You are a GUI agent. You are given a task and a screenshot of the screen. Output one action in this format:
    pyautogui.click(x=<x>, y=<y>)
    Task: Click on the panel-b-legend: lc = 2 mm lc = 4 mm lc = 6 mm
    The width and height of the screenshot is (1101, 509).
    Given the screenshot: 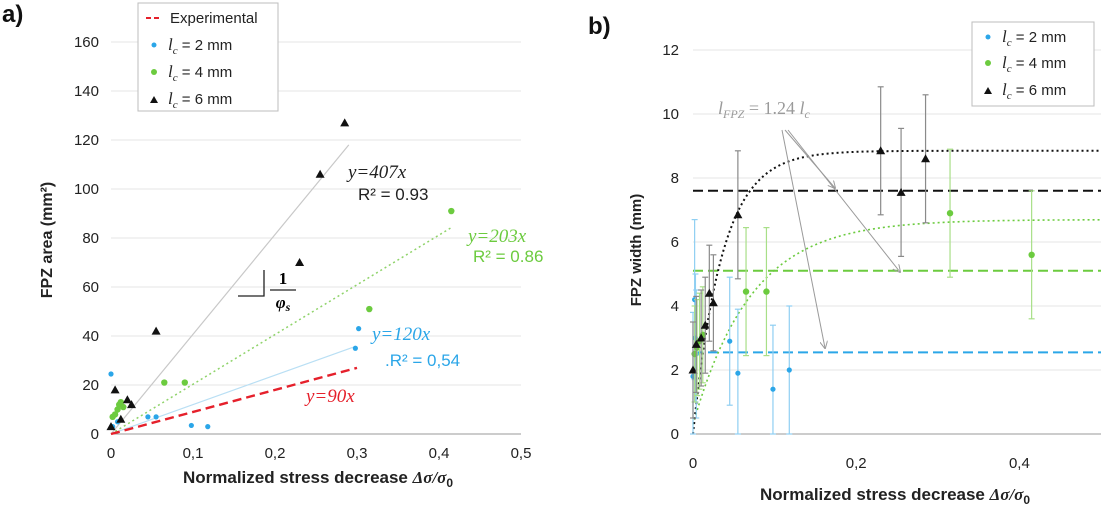 What is the action you would take?
    pyautogui.click(x=1033, y=64)
    